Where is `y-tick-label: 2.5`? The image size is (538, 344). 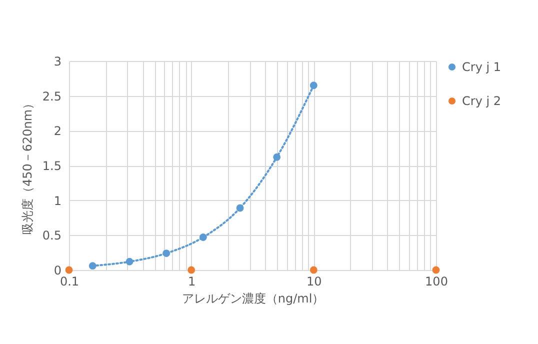
y-tick-label: 2.5 is located at coordinates (52, 96).